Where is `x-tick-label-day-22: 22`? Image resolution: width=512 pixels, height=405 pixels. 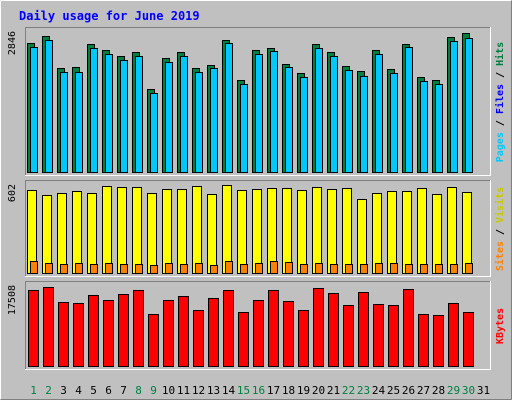
x-tick-label-day-22: 22 is located at coordinates (348, 390).